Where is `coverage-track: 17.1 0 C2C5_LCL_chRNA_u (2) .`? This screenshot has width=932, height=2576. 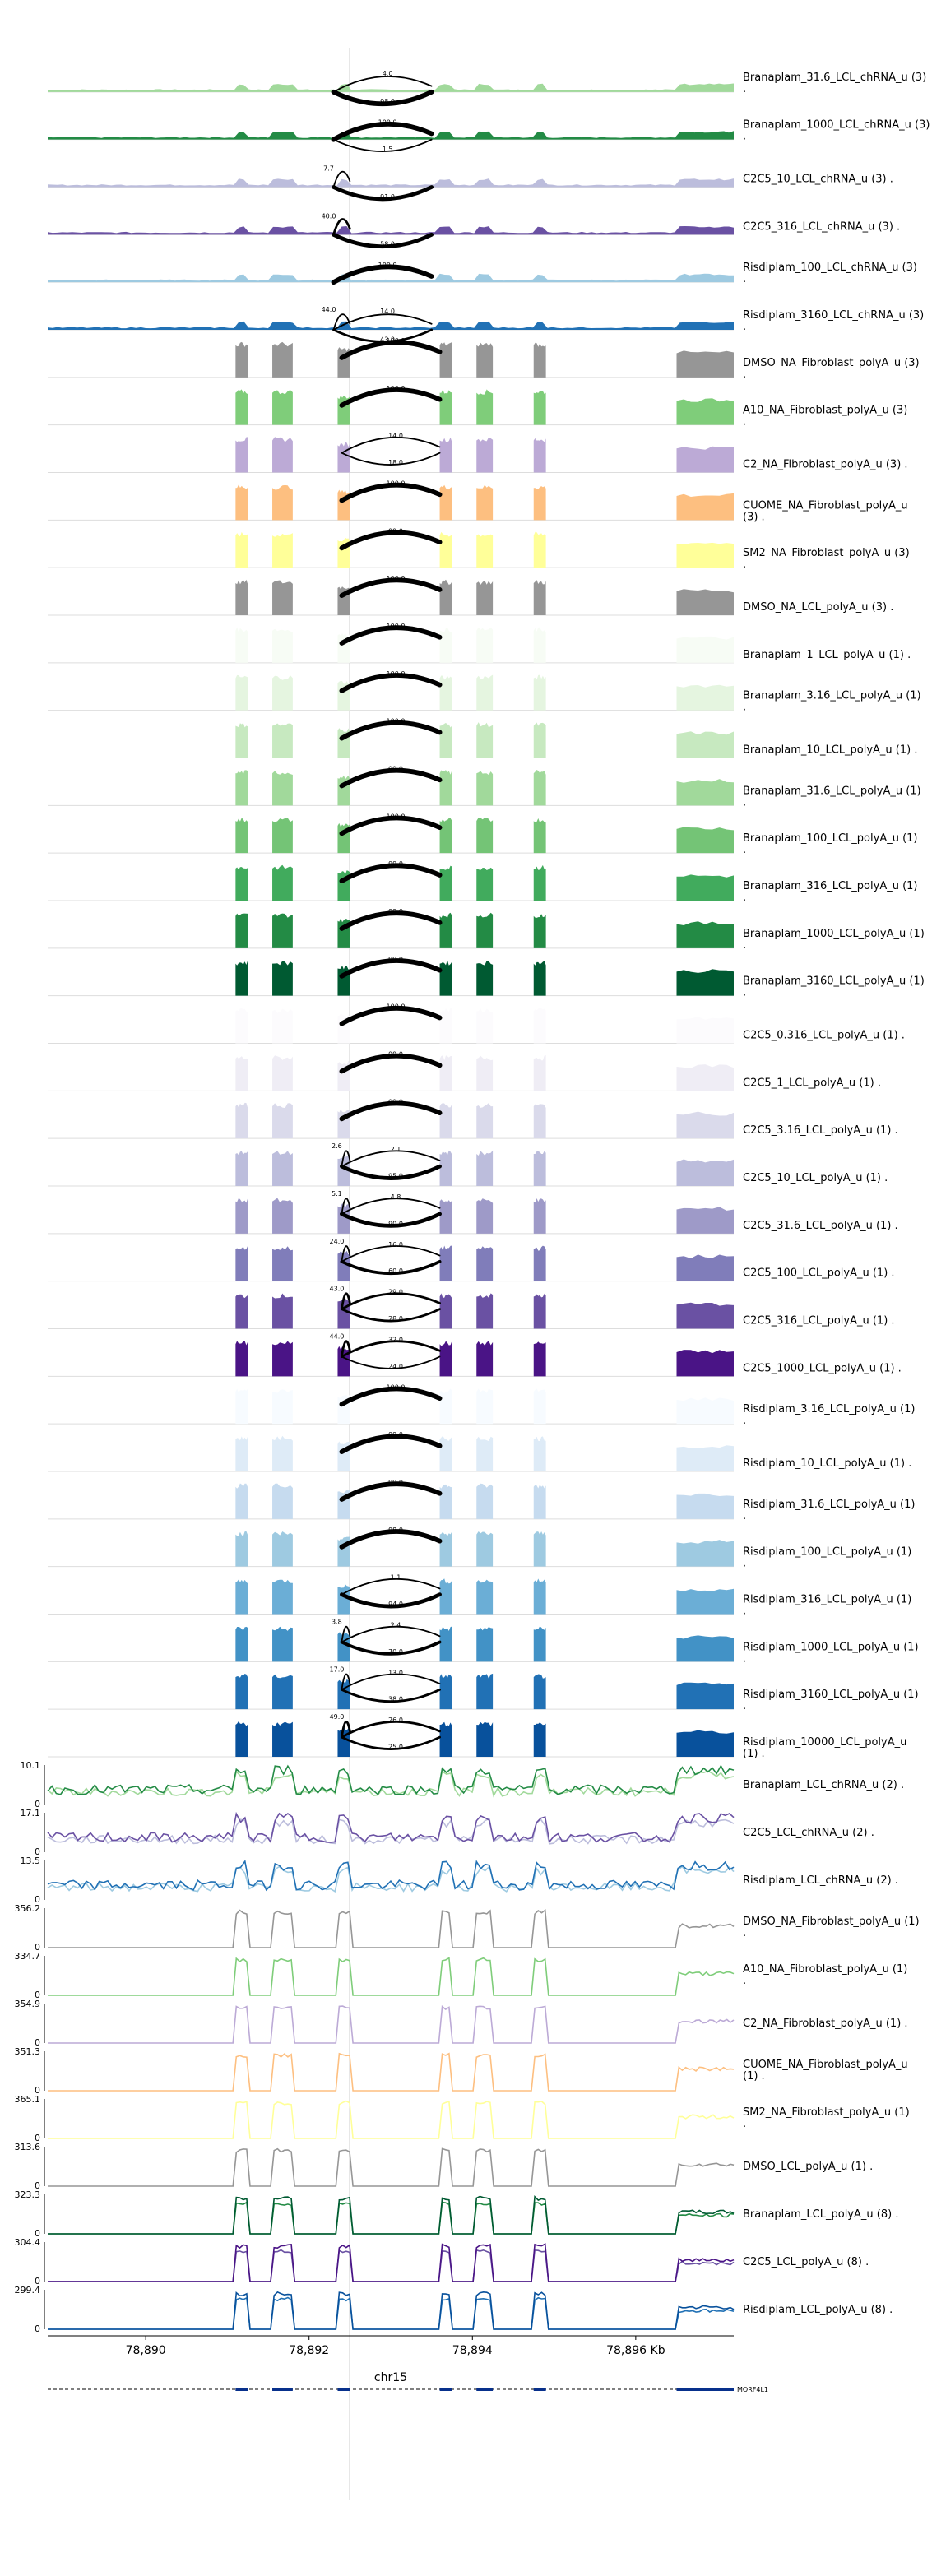 coverage-track: 17.1 0 C2C5_LCL_chRNA_u (2) . is located at coordinates (447, 1833).